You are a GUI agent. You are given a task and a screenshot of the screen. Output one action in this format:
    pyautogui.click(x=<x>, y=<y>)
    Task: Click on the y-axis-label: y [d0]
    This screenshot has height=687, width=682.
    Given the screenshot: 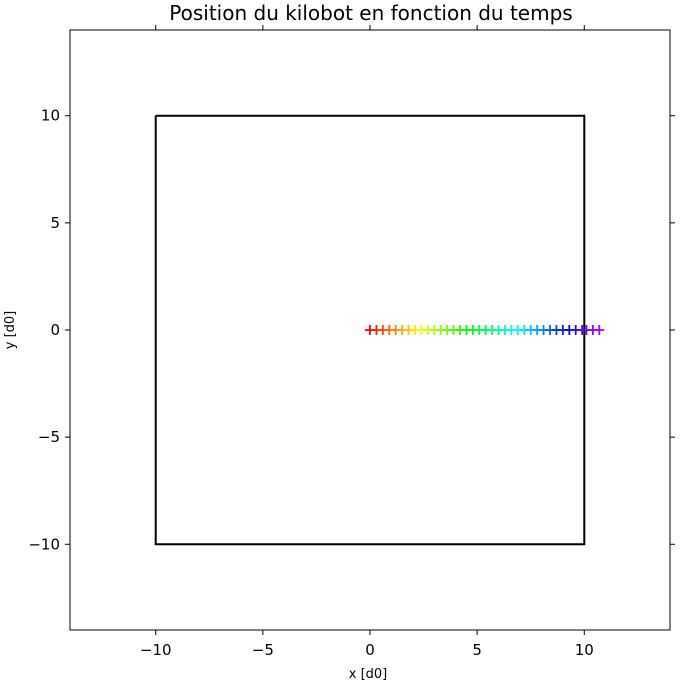 What is the action you would take?
    pyautogui.click(x=10, y=330)
    